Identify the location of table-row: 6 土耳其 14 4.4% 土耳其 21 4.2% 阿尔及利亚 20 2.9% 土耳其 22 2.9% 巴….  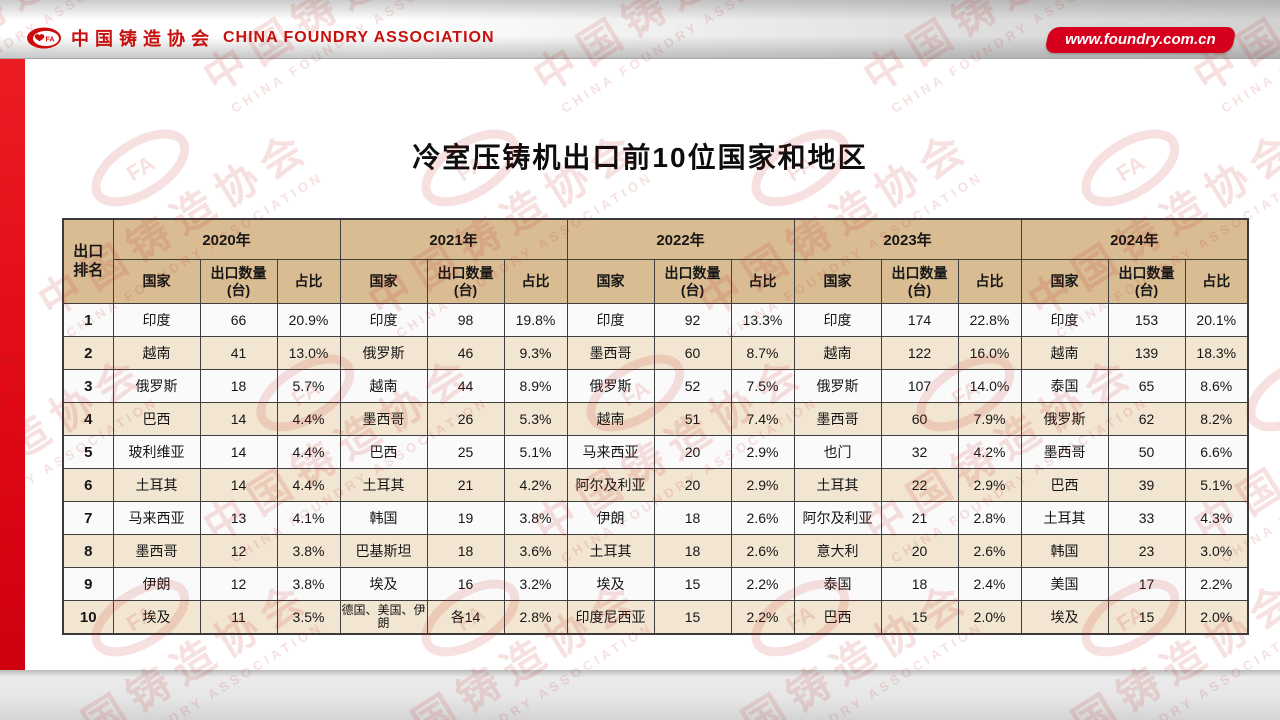
(655, 485).